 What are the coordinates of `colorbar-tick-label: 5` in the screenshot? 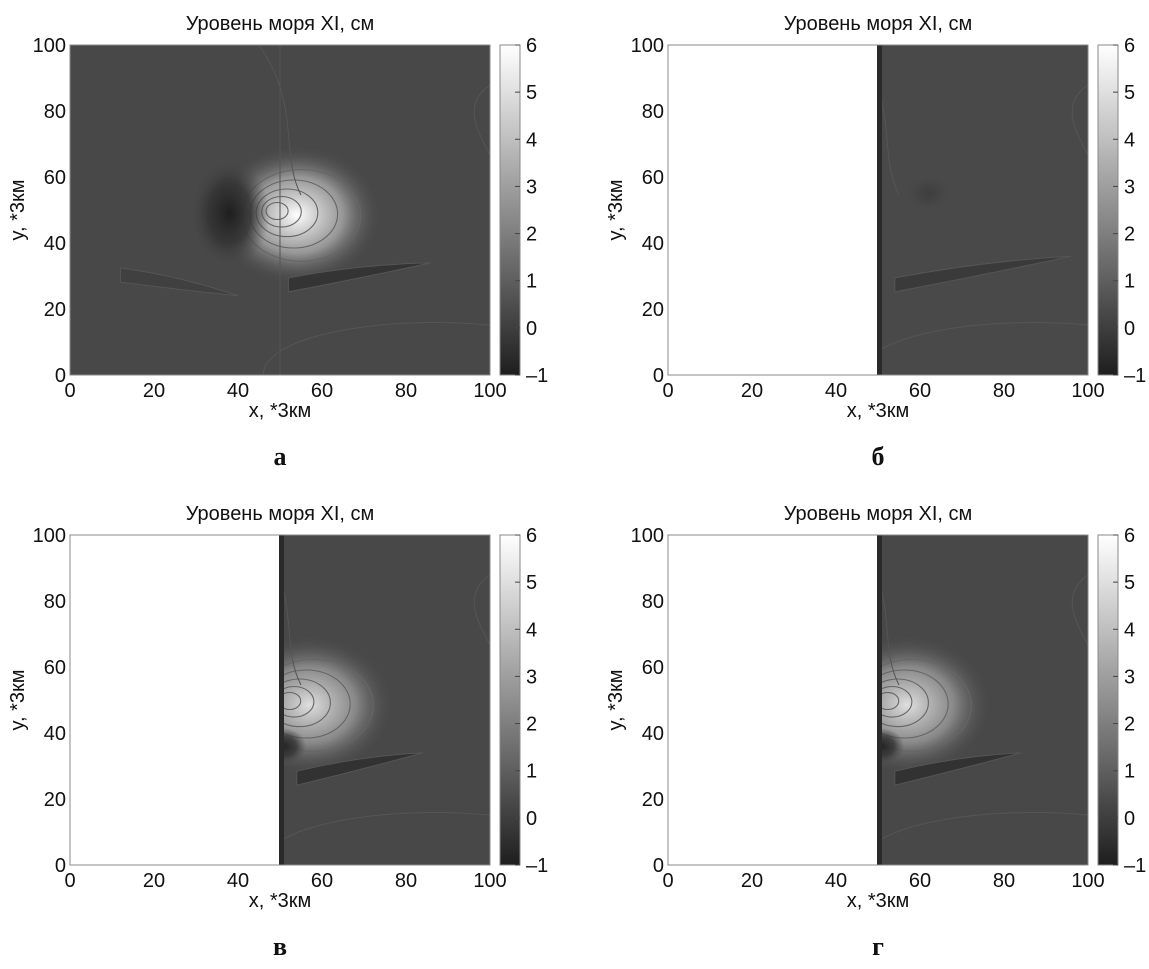 It's located at (1129, 583).